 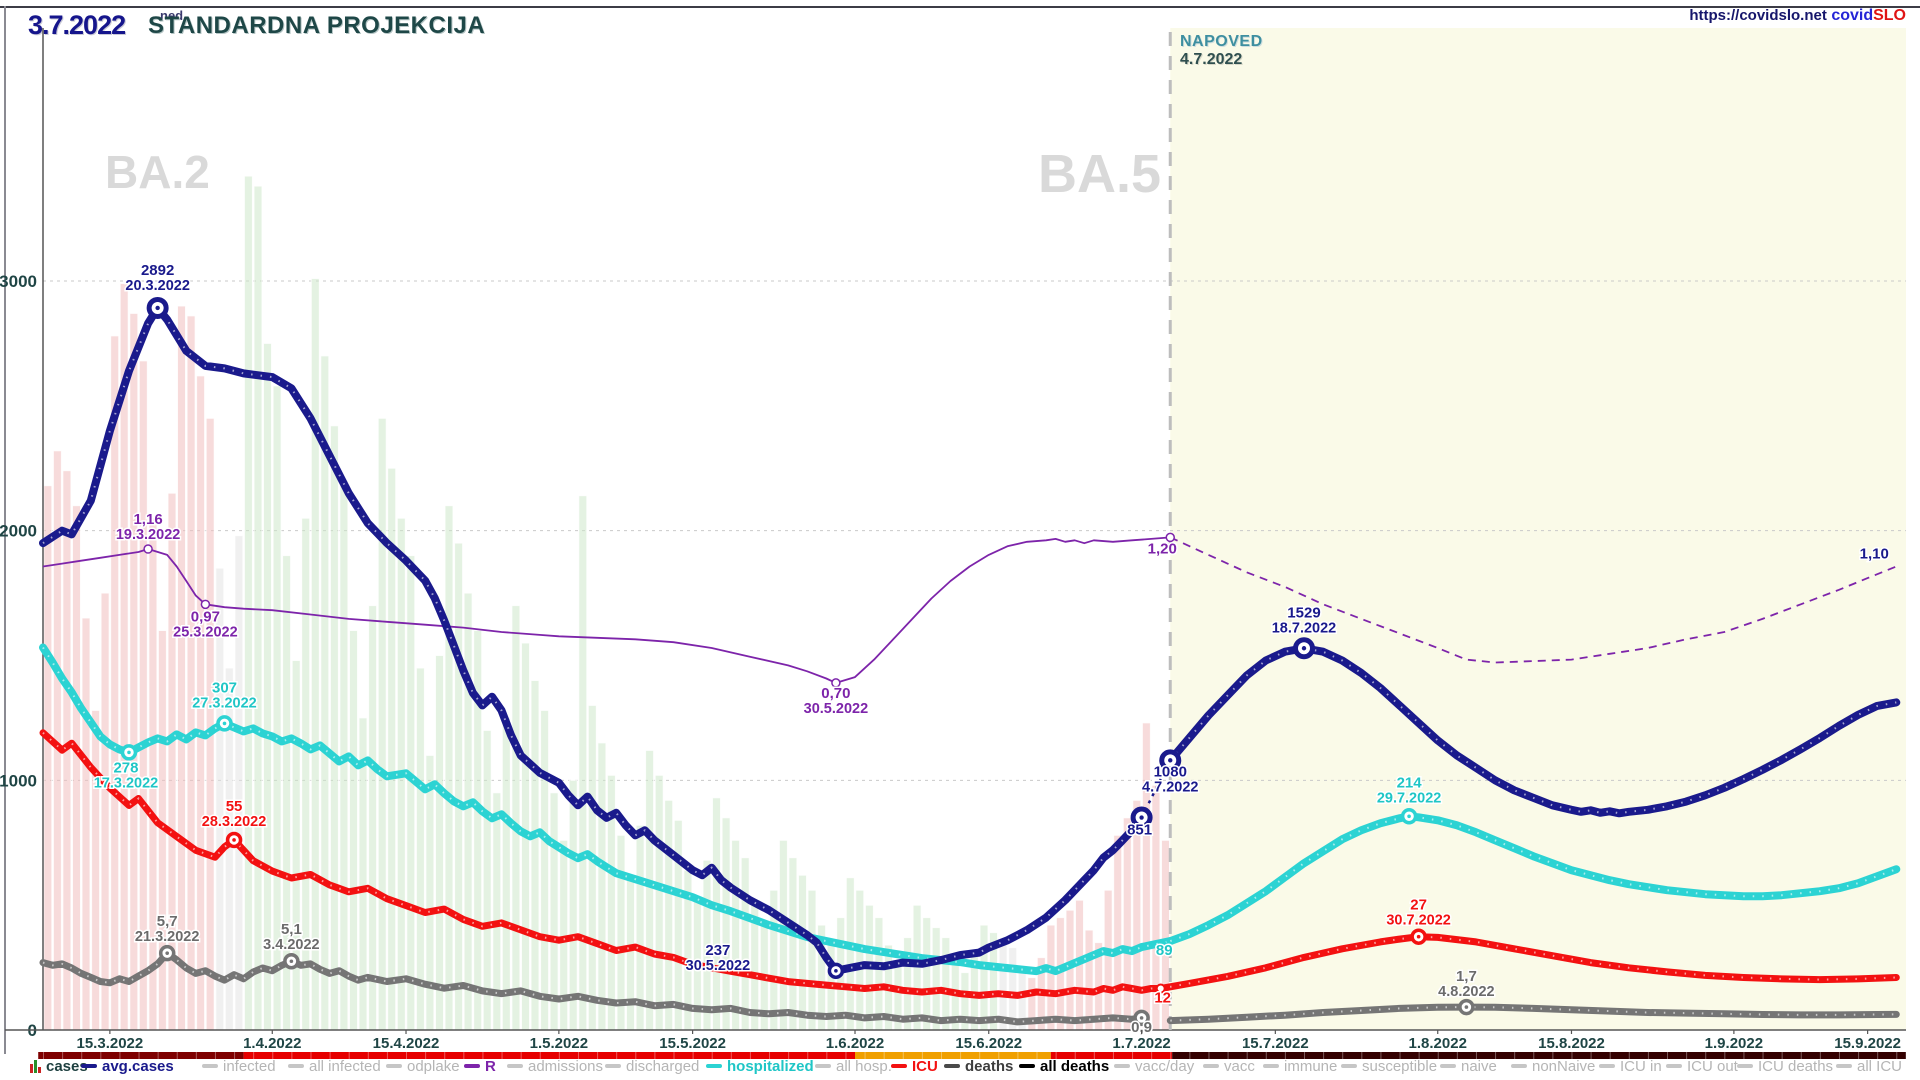 I want to click on legend-item-admissions: admissions, so click(x=555, y=1066).